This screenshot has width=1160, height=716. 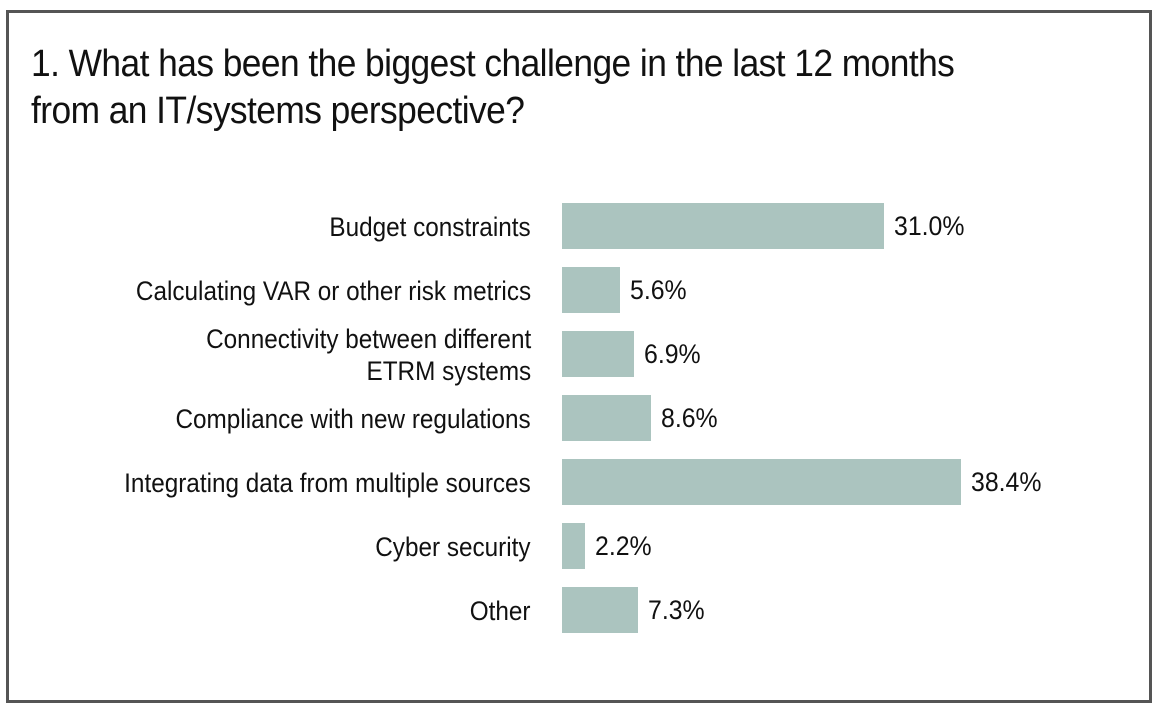 I want to click on category-label: Compliance with new regulations, so click(x=353, y=419).